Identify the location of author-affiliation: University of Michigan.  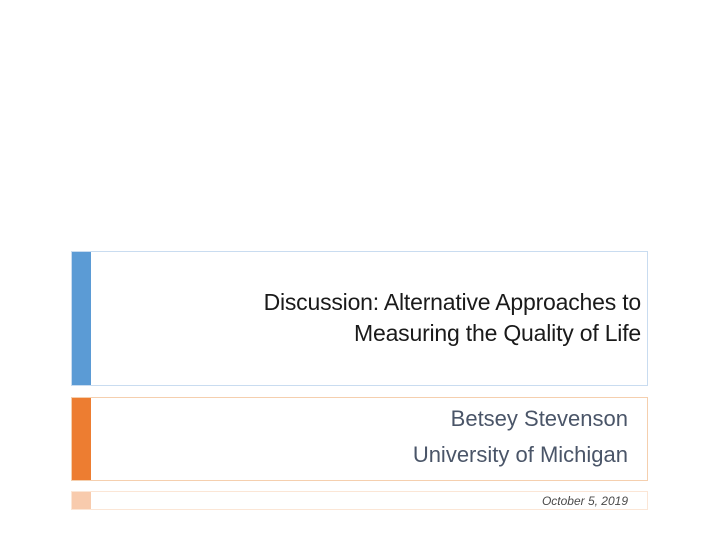
(520, 454).